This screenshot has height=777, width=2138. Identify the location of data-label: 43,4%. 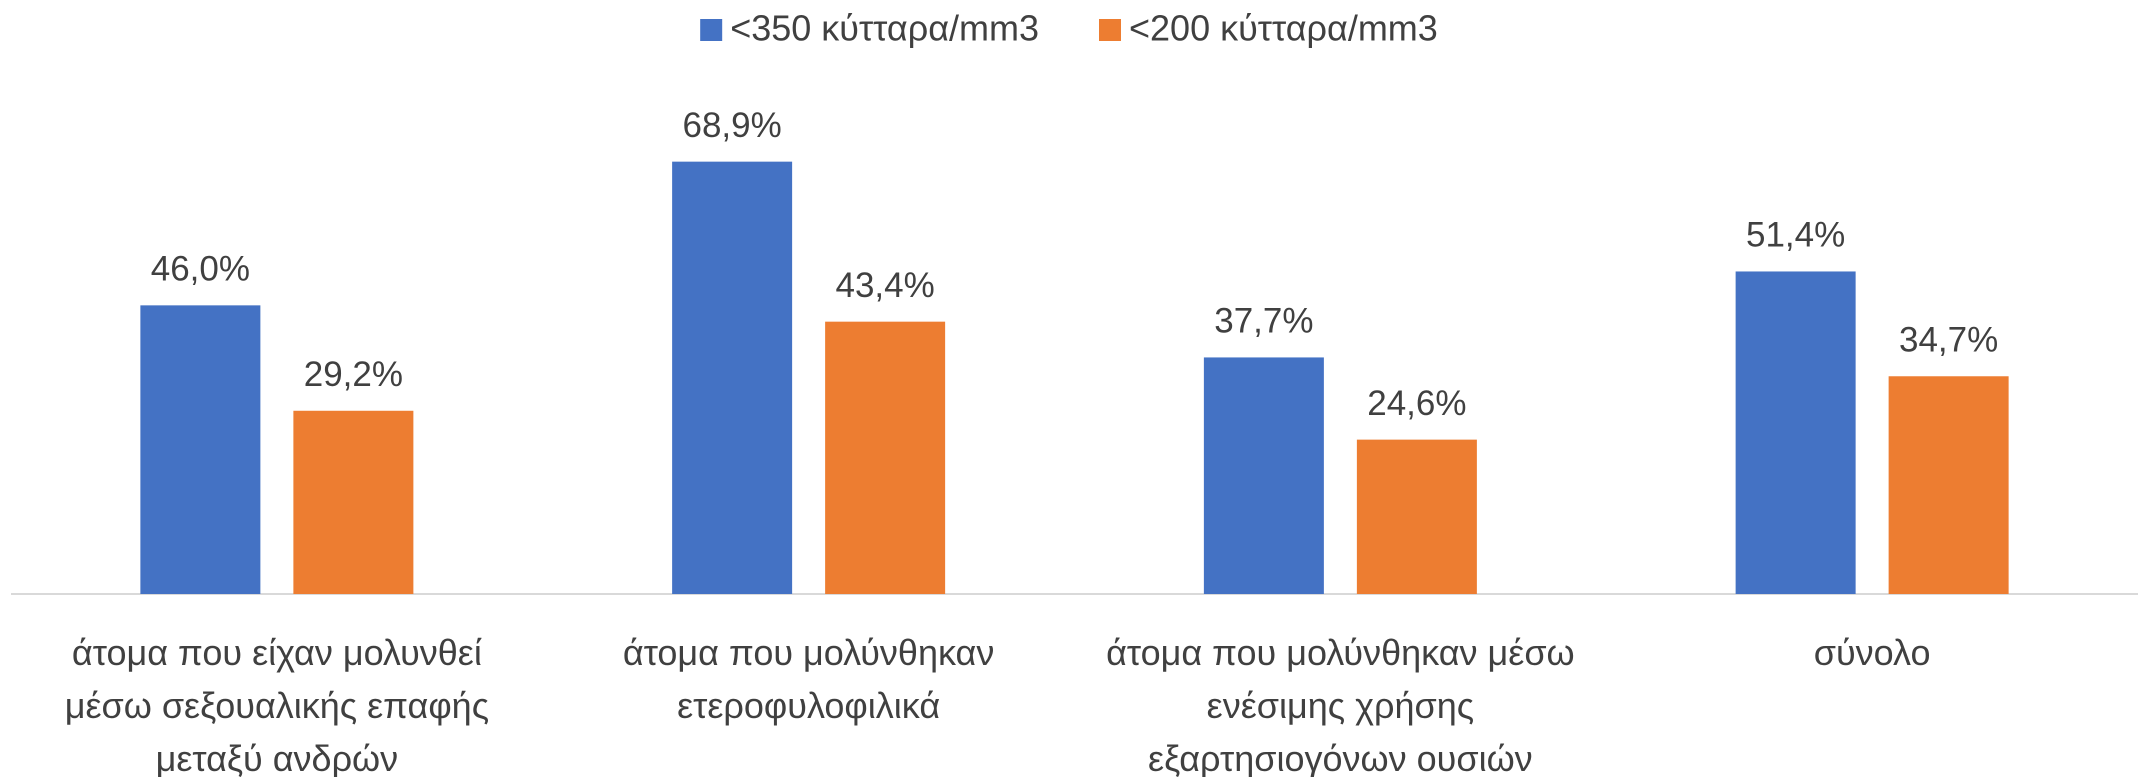
(885, 285).